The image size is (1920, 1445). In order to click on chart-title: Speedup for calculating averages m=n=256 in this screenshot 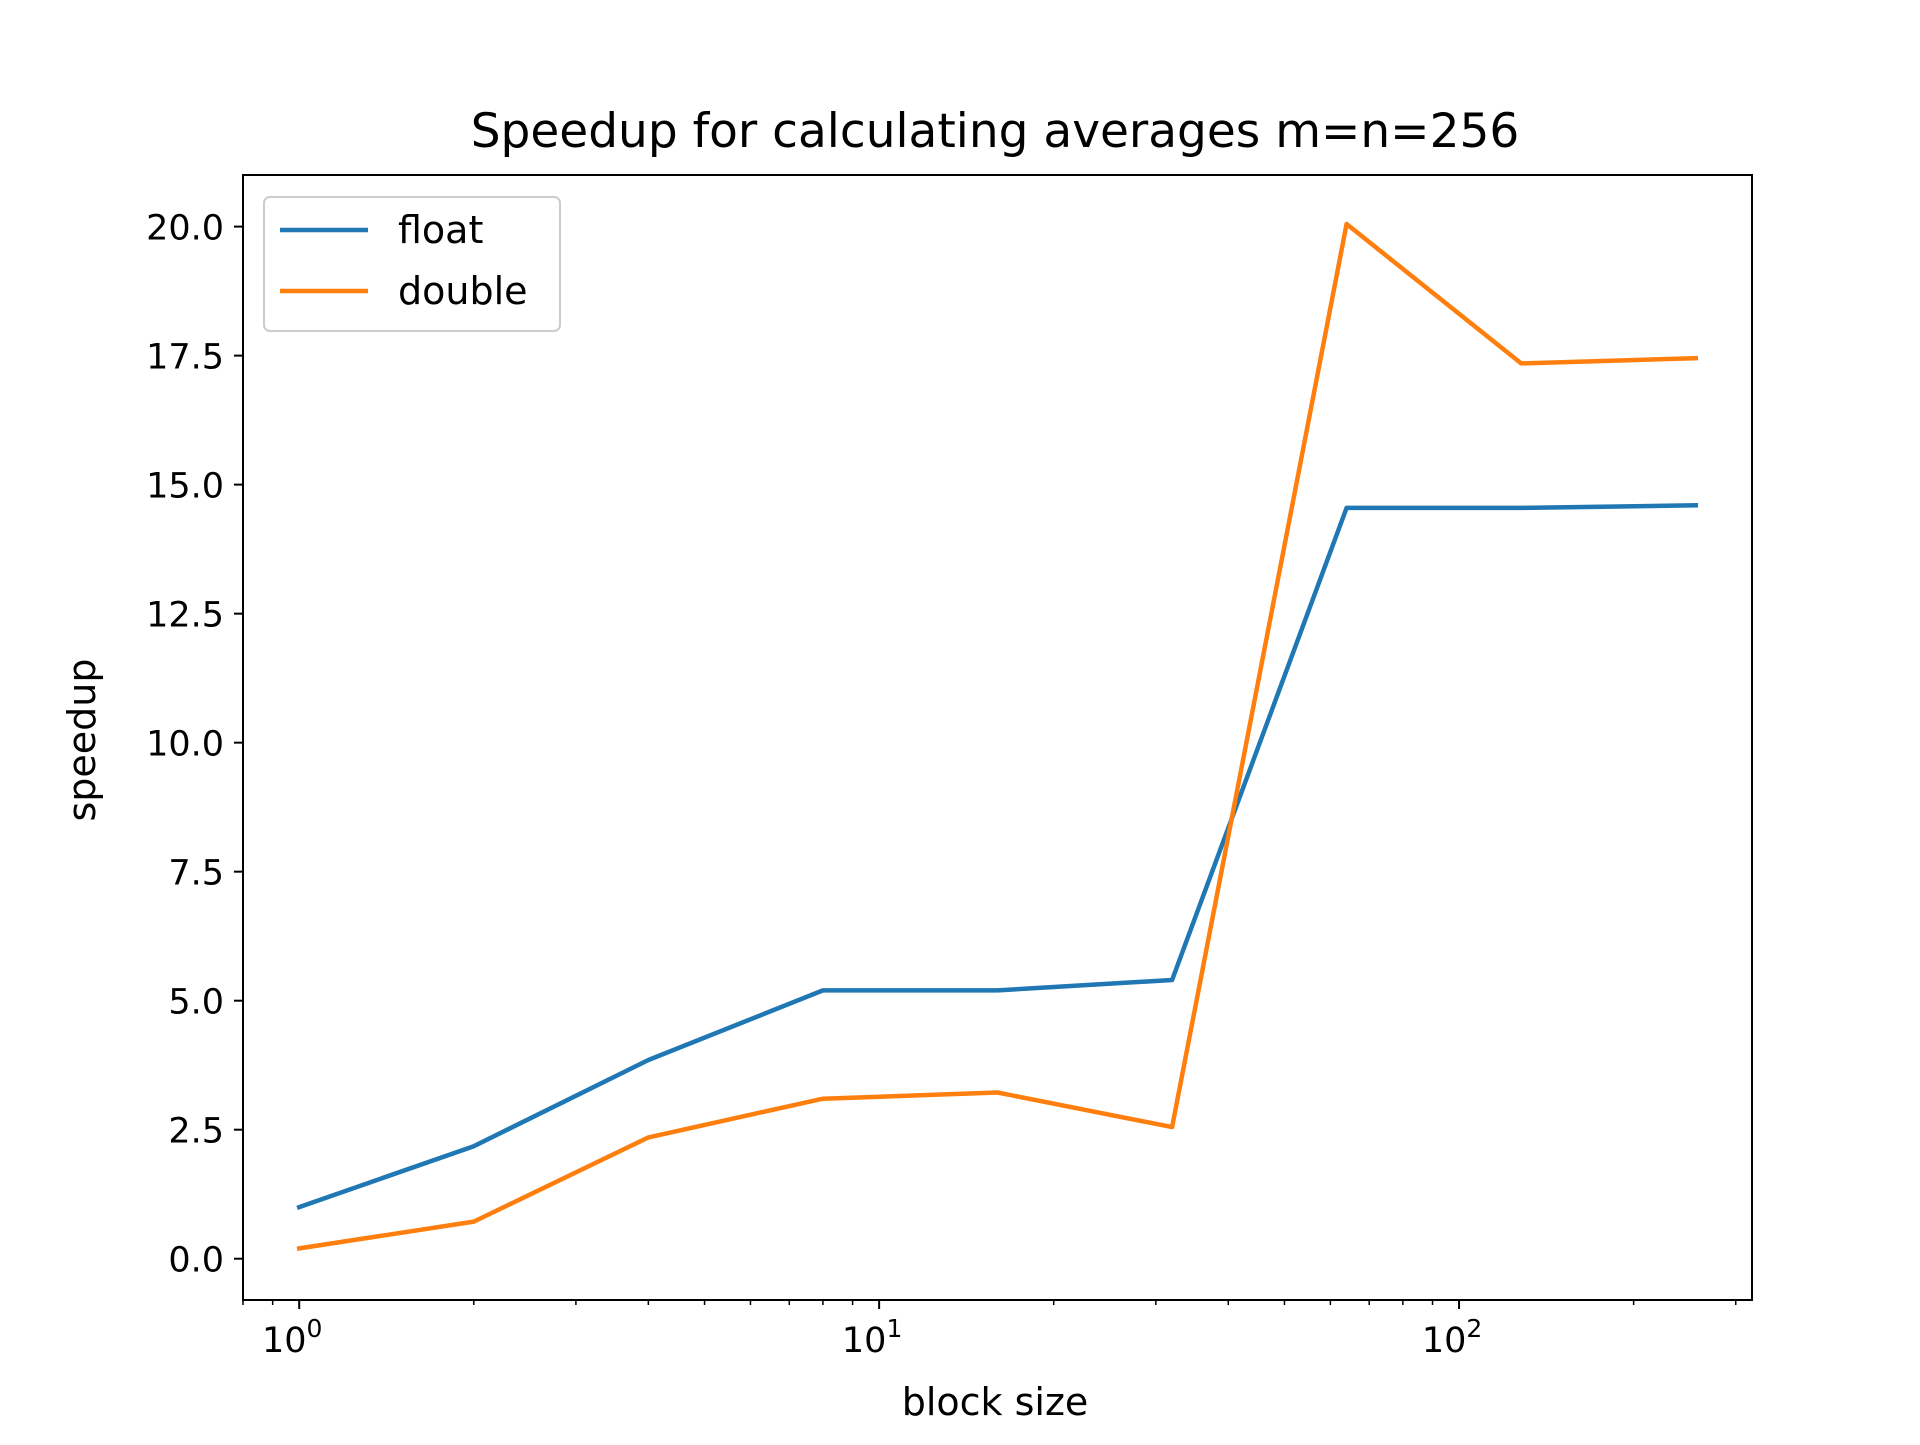, I will do `click(995, 131)`.